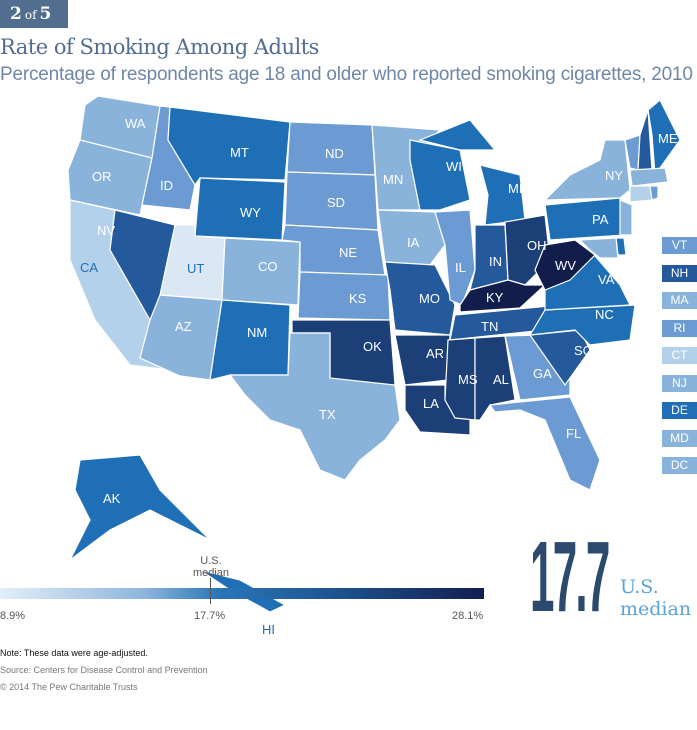 This screenshot has height=730, width=697. Describe the element at coordinates (257, 332) in the screenshot. I see `state-label-nm: NM` at that location.